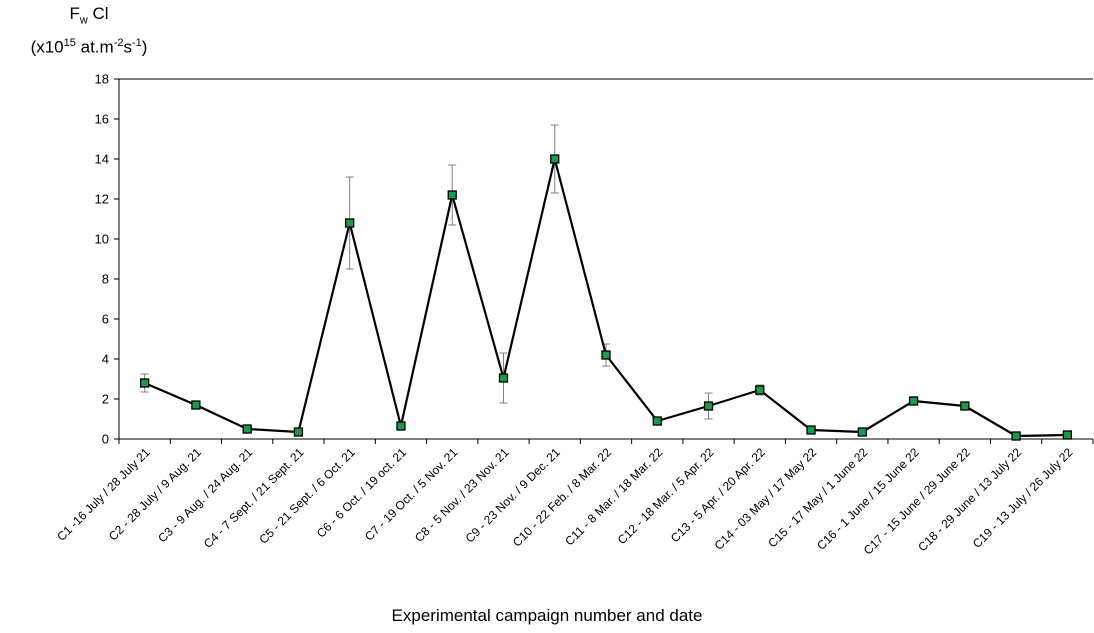 This screenshot has width=1094, height=633. I want to click on x-axis-label: Experimental campaign number and date, so click(547, 615).